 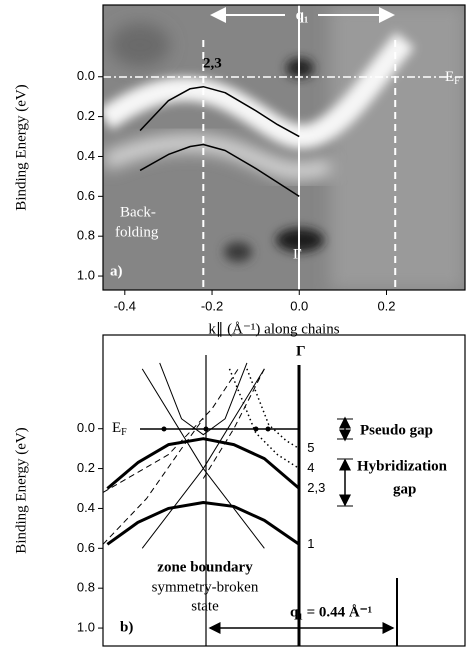 What do you see at coordinates (205, 587) in the screenshot?
I see `annotation: symmetry-broken` at bounding box center [205, 587].